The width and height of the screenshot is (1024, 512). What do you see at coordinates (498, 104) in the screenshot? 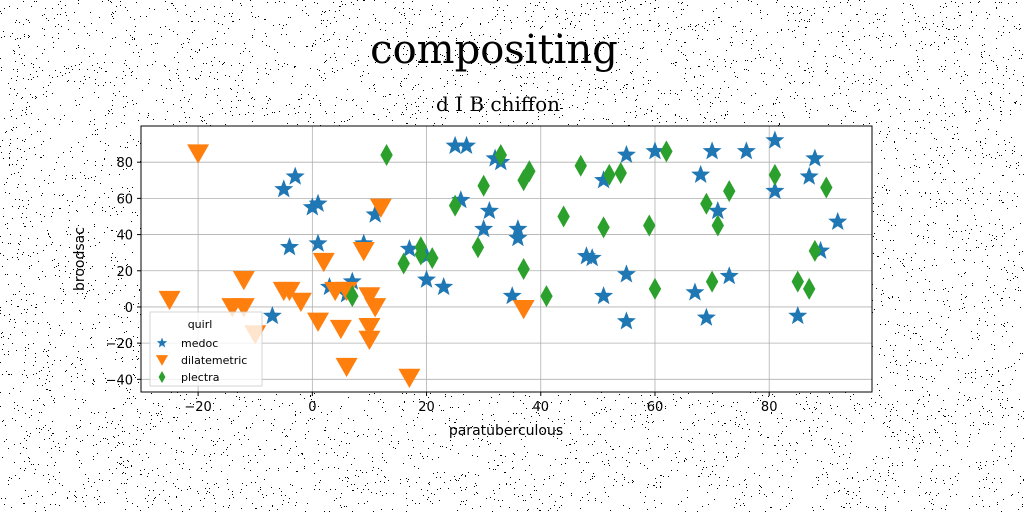
I see `chart-subtitle: d I B chiffon` at bounding box center [498, 104].